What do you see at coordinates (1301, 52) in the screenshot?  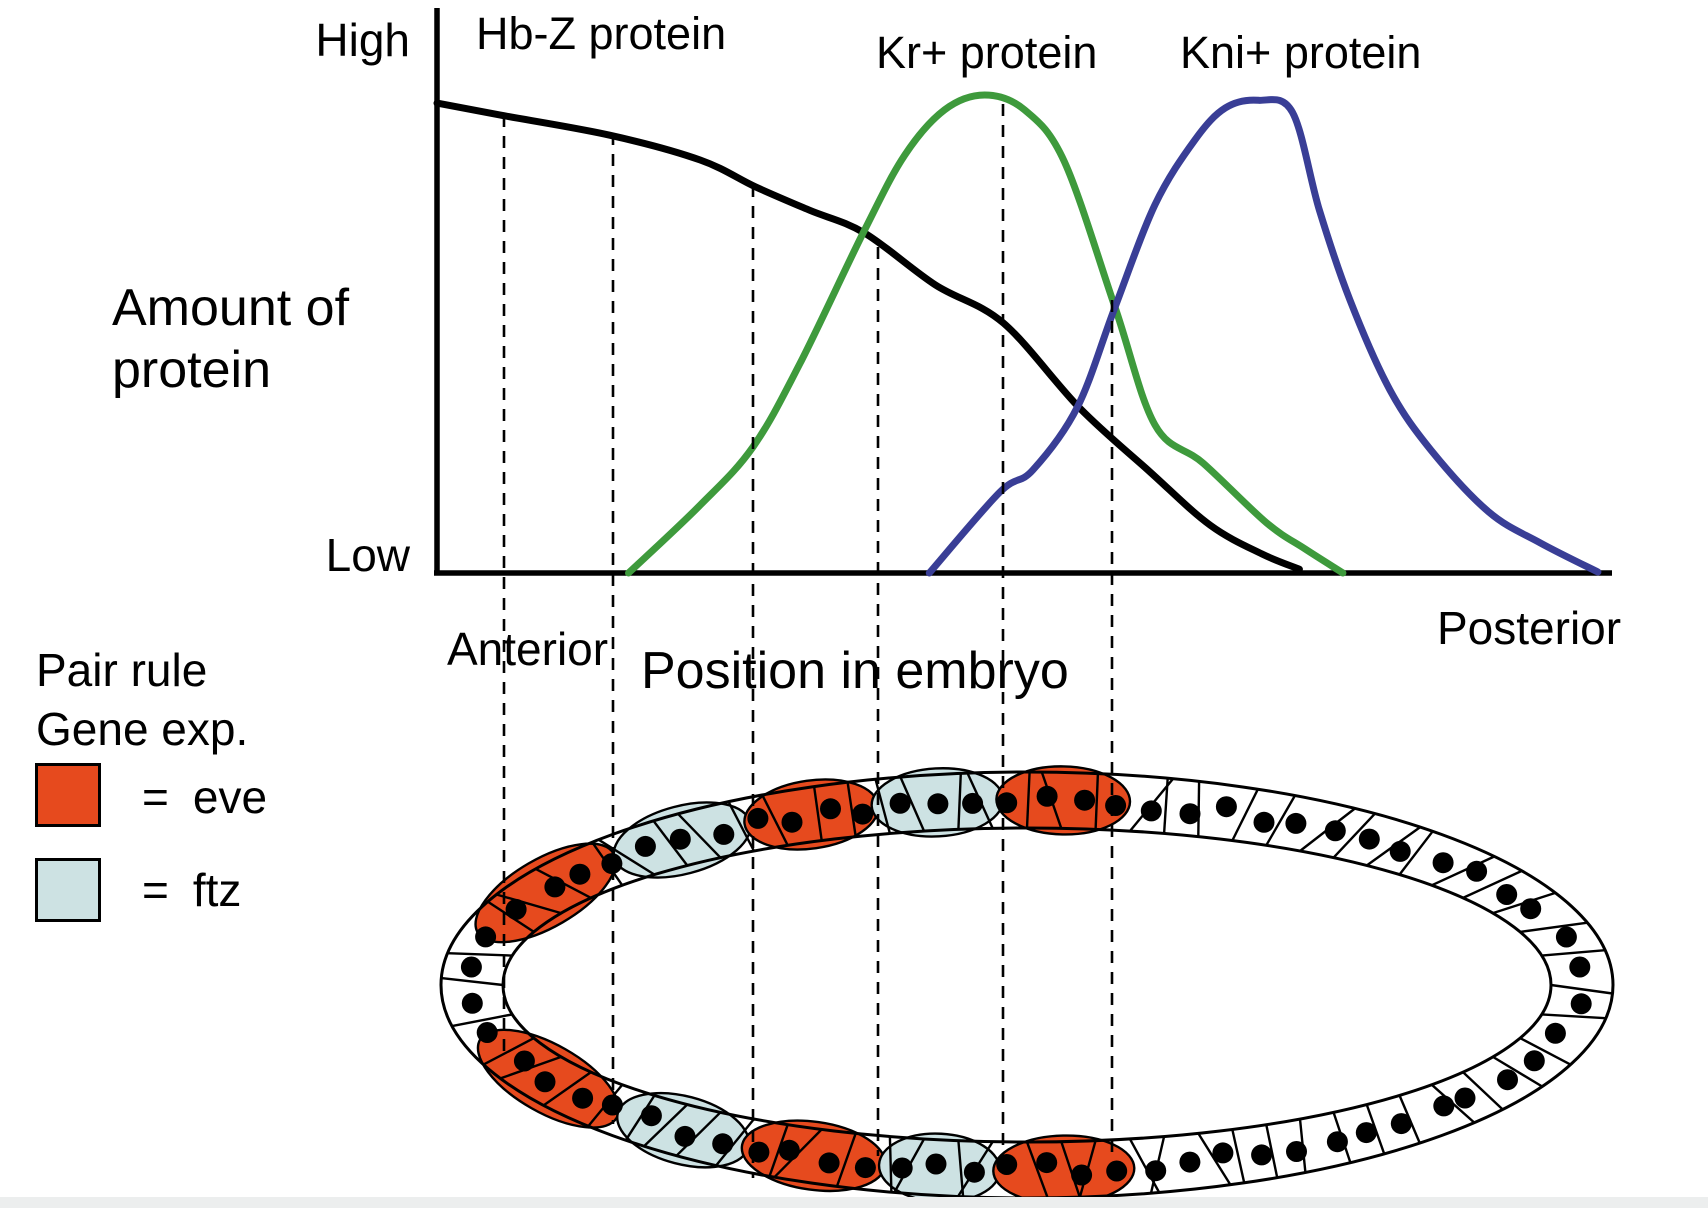 I see `curve-label-kni: Kni+ protein` at bounding box center [1301, 52].